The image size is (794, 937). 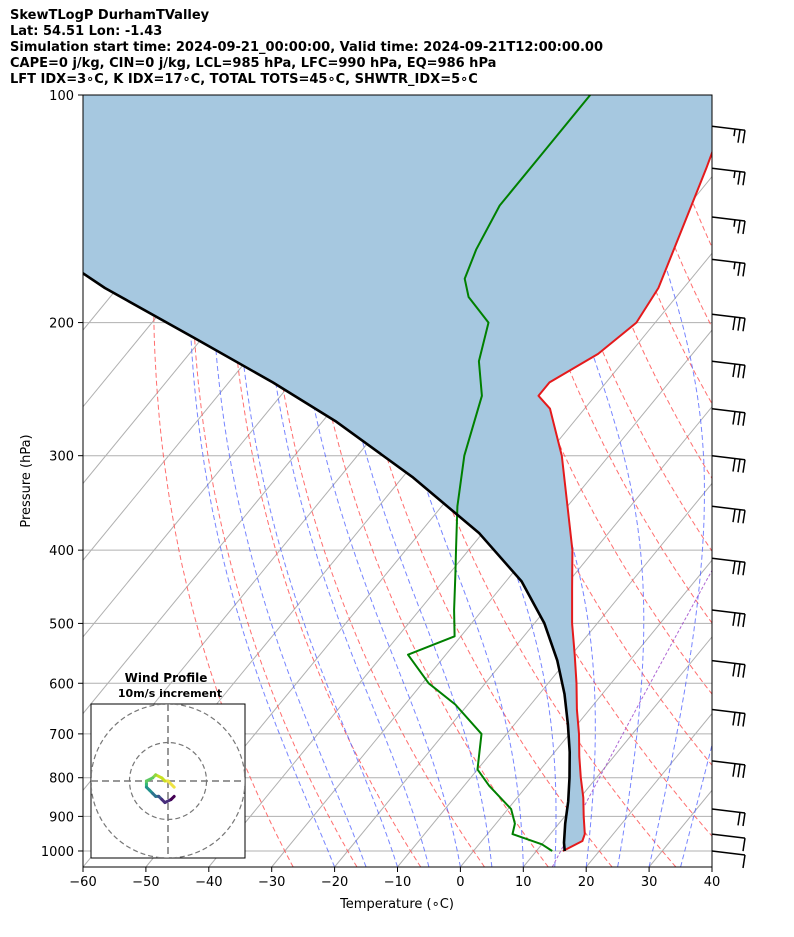 What do you see at coordinates (397, 882) in the screenshot?
I see `x-tick-label: −10` at bounding box center [397, 882].